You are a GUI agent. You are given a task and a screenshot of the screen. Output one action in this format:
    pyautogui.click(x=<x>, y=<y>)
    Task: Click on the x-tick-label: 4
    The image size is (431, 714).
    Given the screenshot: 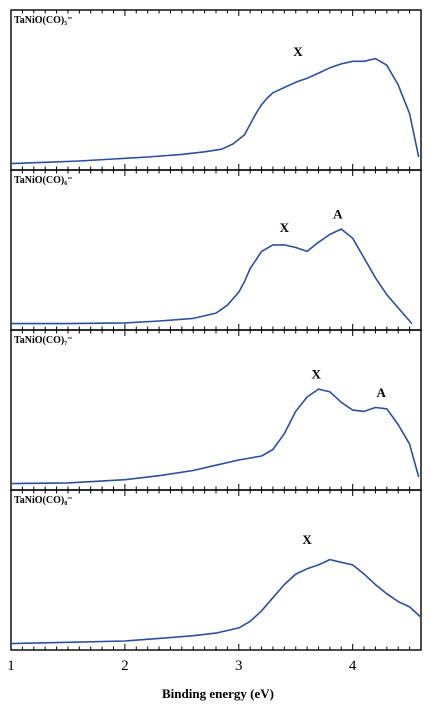 What is the action you would take?
    pyautogui.click(x=353, y=666)
    